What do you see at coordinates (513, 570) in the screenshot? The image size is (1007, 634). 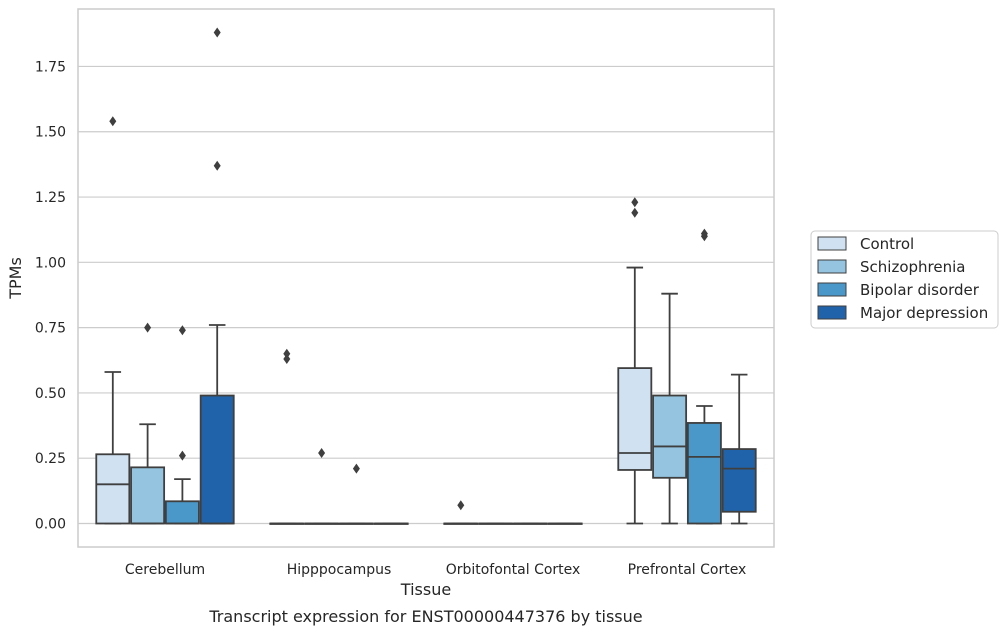 I see `x-tick-label: Orbitofontal Cortex` at bounding box center [513, 570].